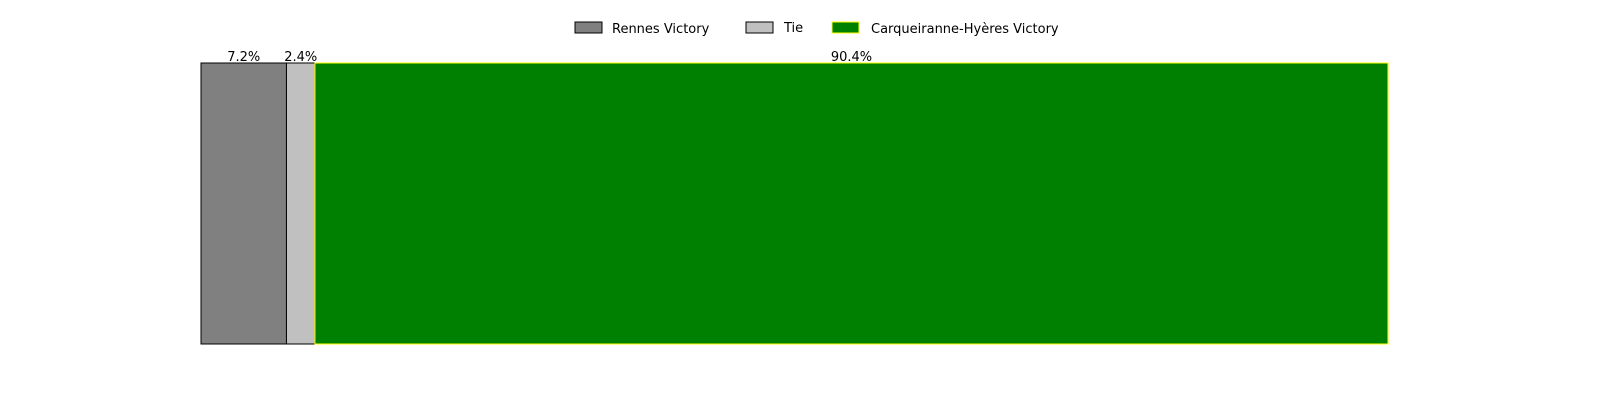 Image resolution: width=1600 pixels, height=400 pixels. What do you see at coordinates (793, 28) in the screenshot?
I see `legend-label-tie: Tie` at bounding box center [793, 28].